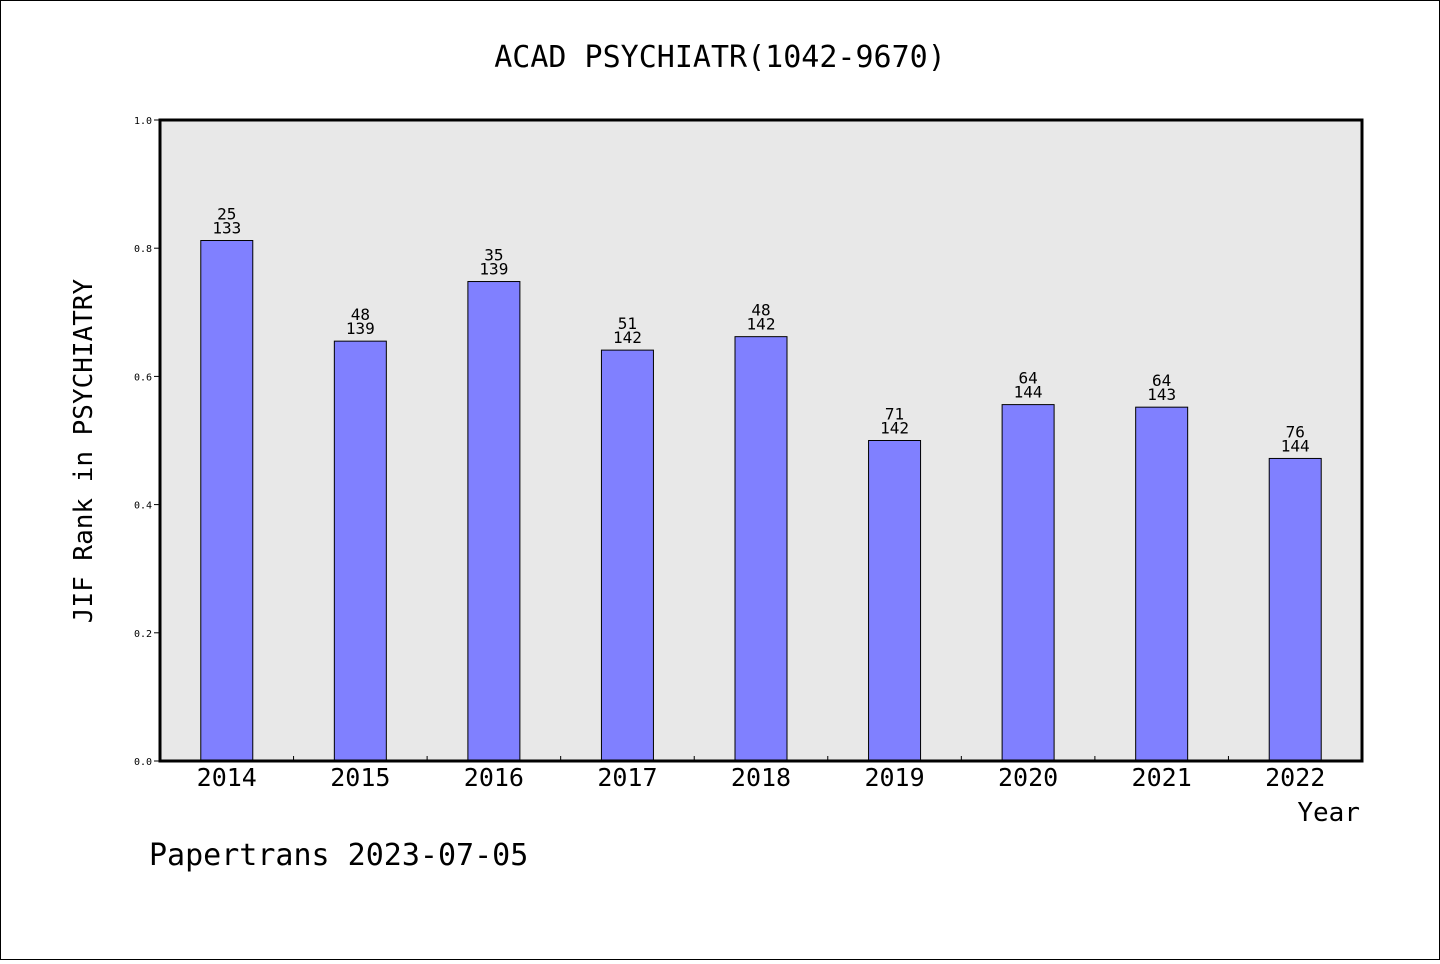 This screenshot has width=1440, height=964. What do you see at coordinates (338, 855) in the screenshot?
I see `footer-credit: Papertrans 2023-07-05` at bounding box center [338, 855].